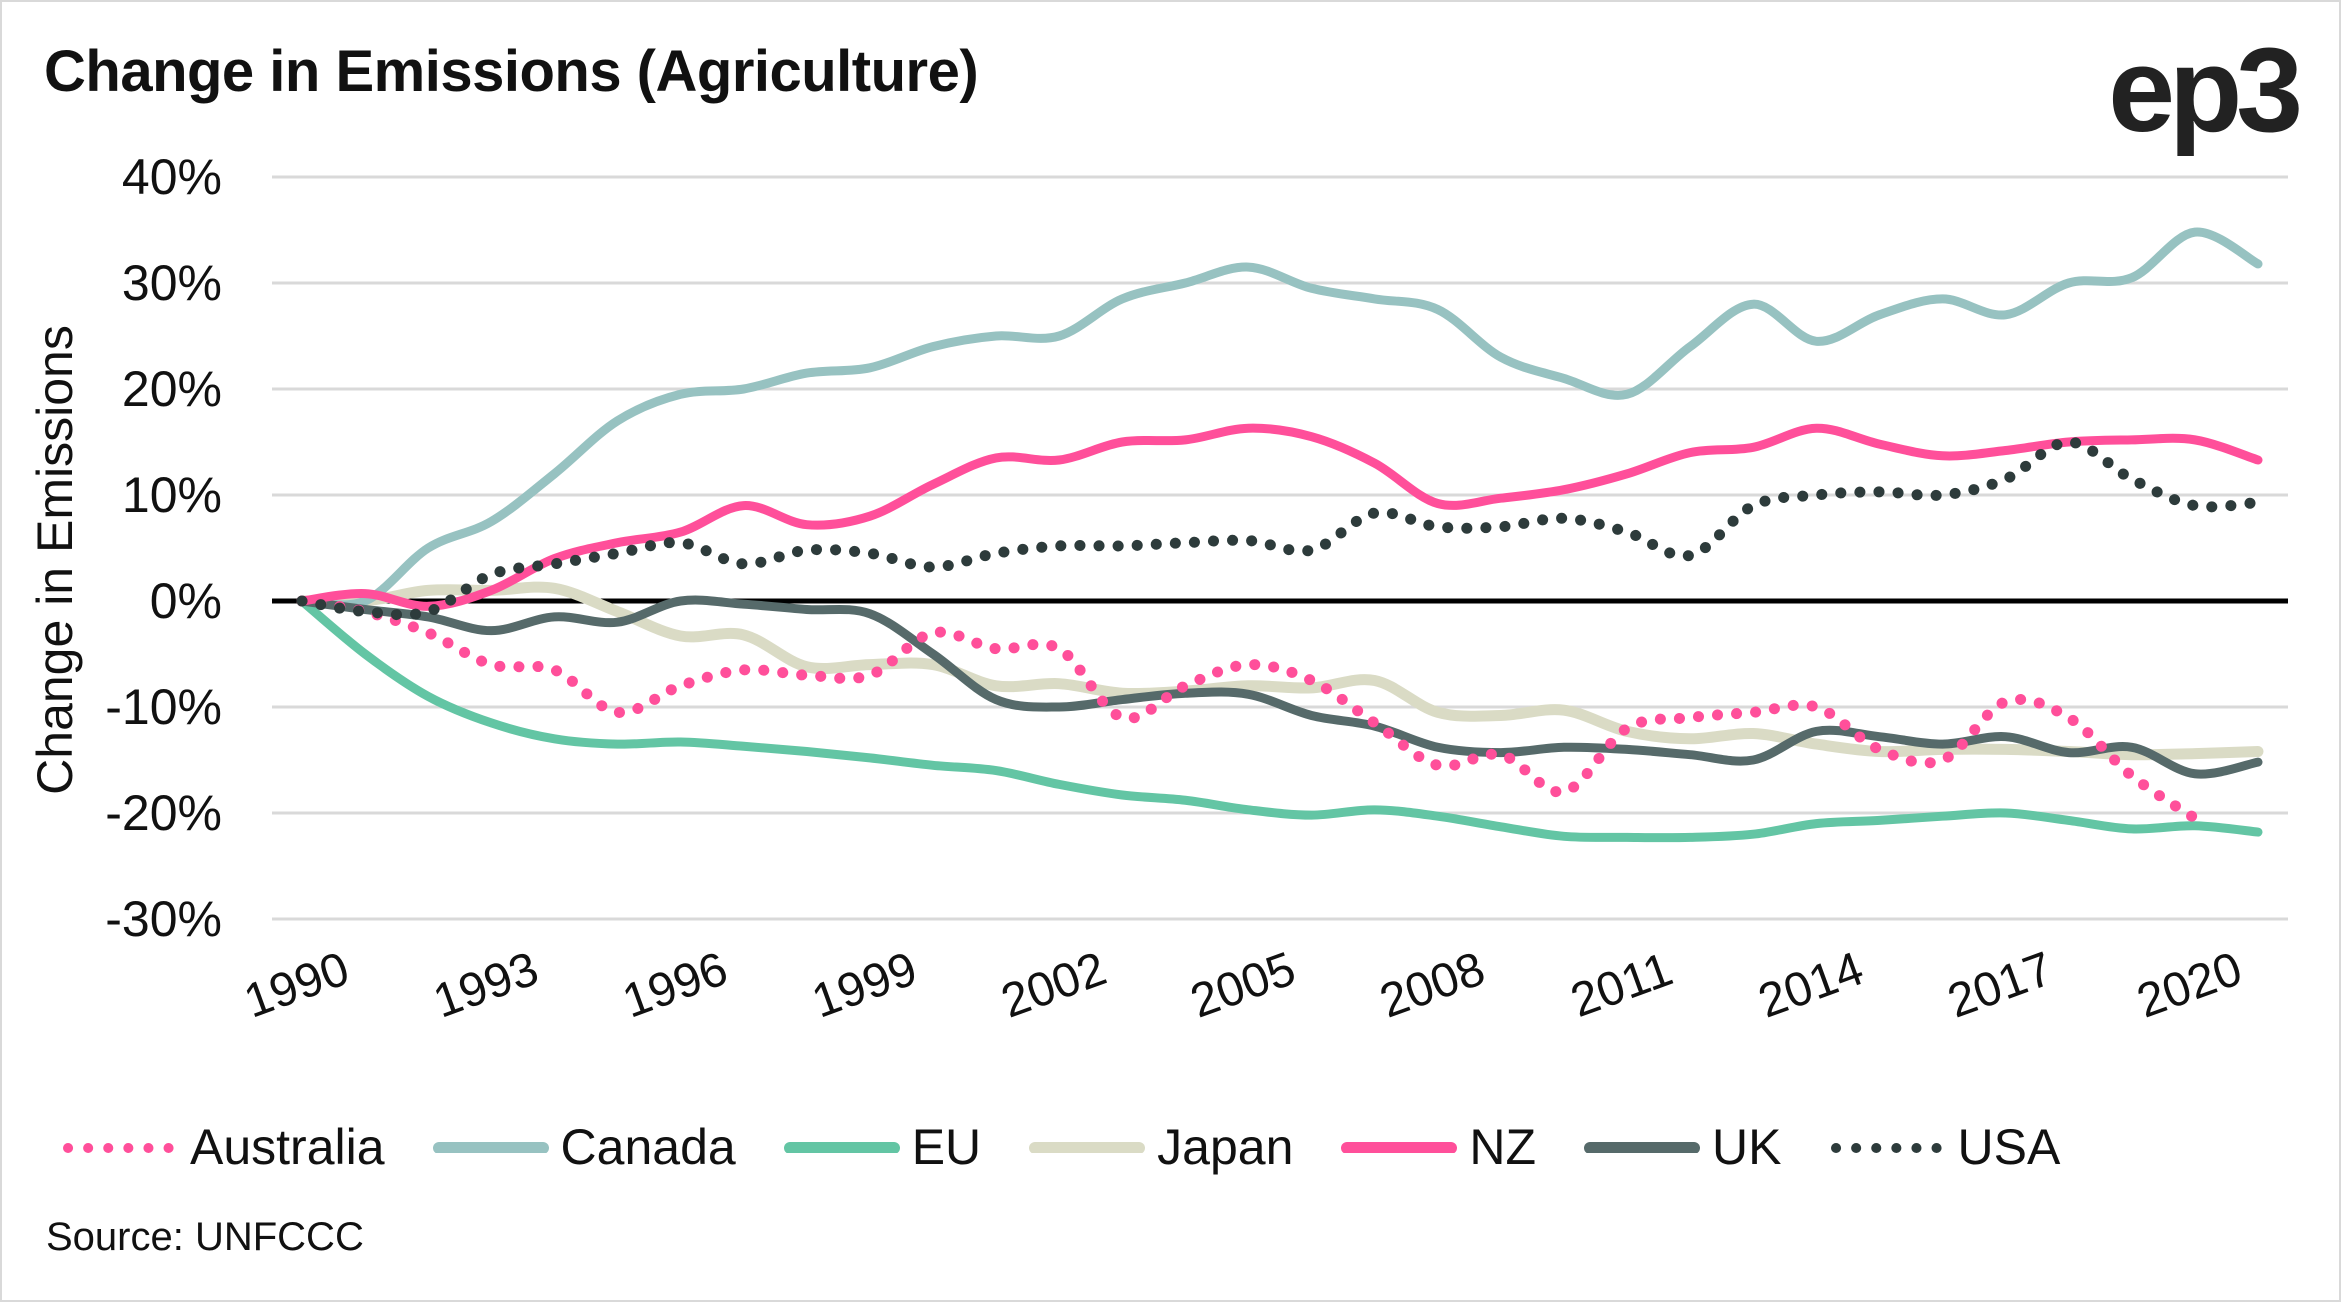  What do you see at coordinates (205, 1237) in the screenshot?
I see `source-note: Source: UNFCCC` at bounding box center [205, 1237].